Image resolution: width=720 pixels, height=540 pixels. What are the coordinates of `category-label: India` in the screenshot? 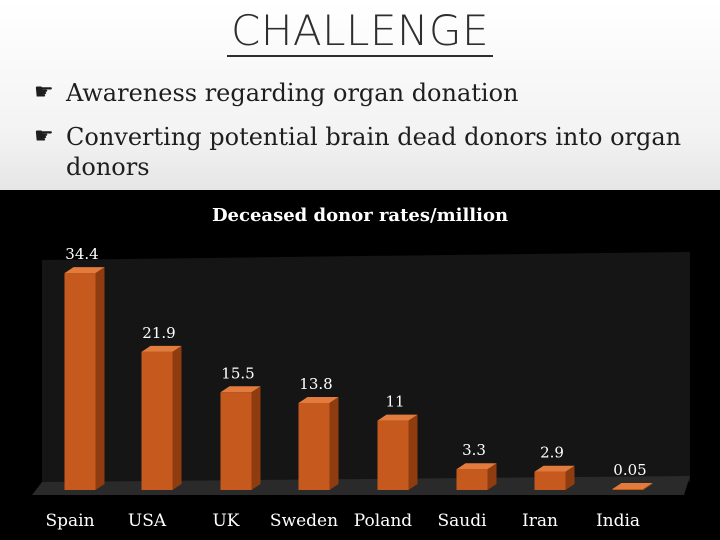 It's located at (618, 521).